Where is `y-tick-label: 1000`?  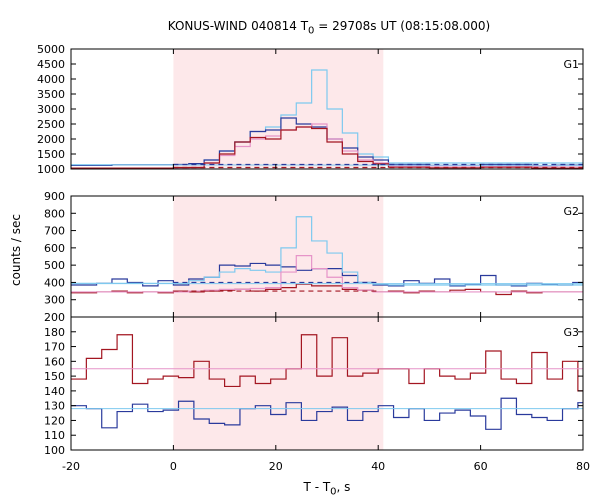
y-tick-label: 1000 is located at coordinates (51, 169).